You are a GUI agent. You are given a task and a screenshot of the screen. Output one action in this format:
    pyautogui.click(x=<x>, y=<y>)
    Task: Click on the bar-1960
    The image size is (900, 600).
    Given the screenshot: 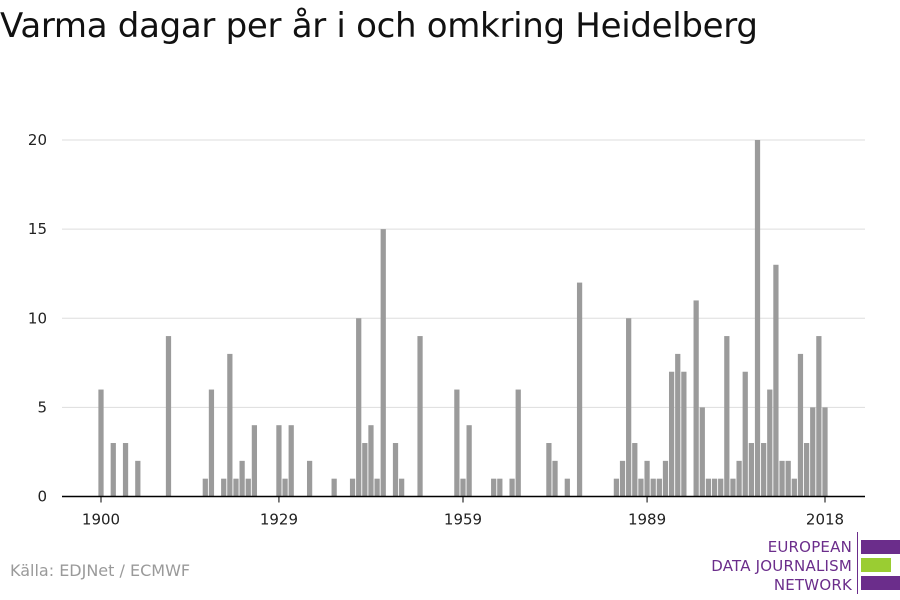 What is the action you would take?
    pyautogui.click(x=469, y=461)
    